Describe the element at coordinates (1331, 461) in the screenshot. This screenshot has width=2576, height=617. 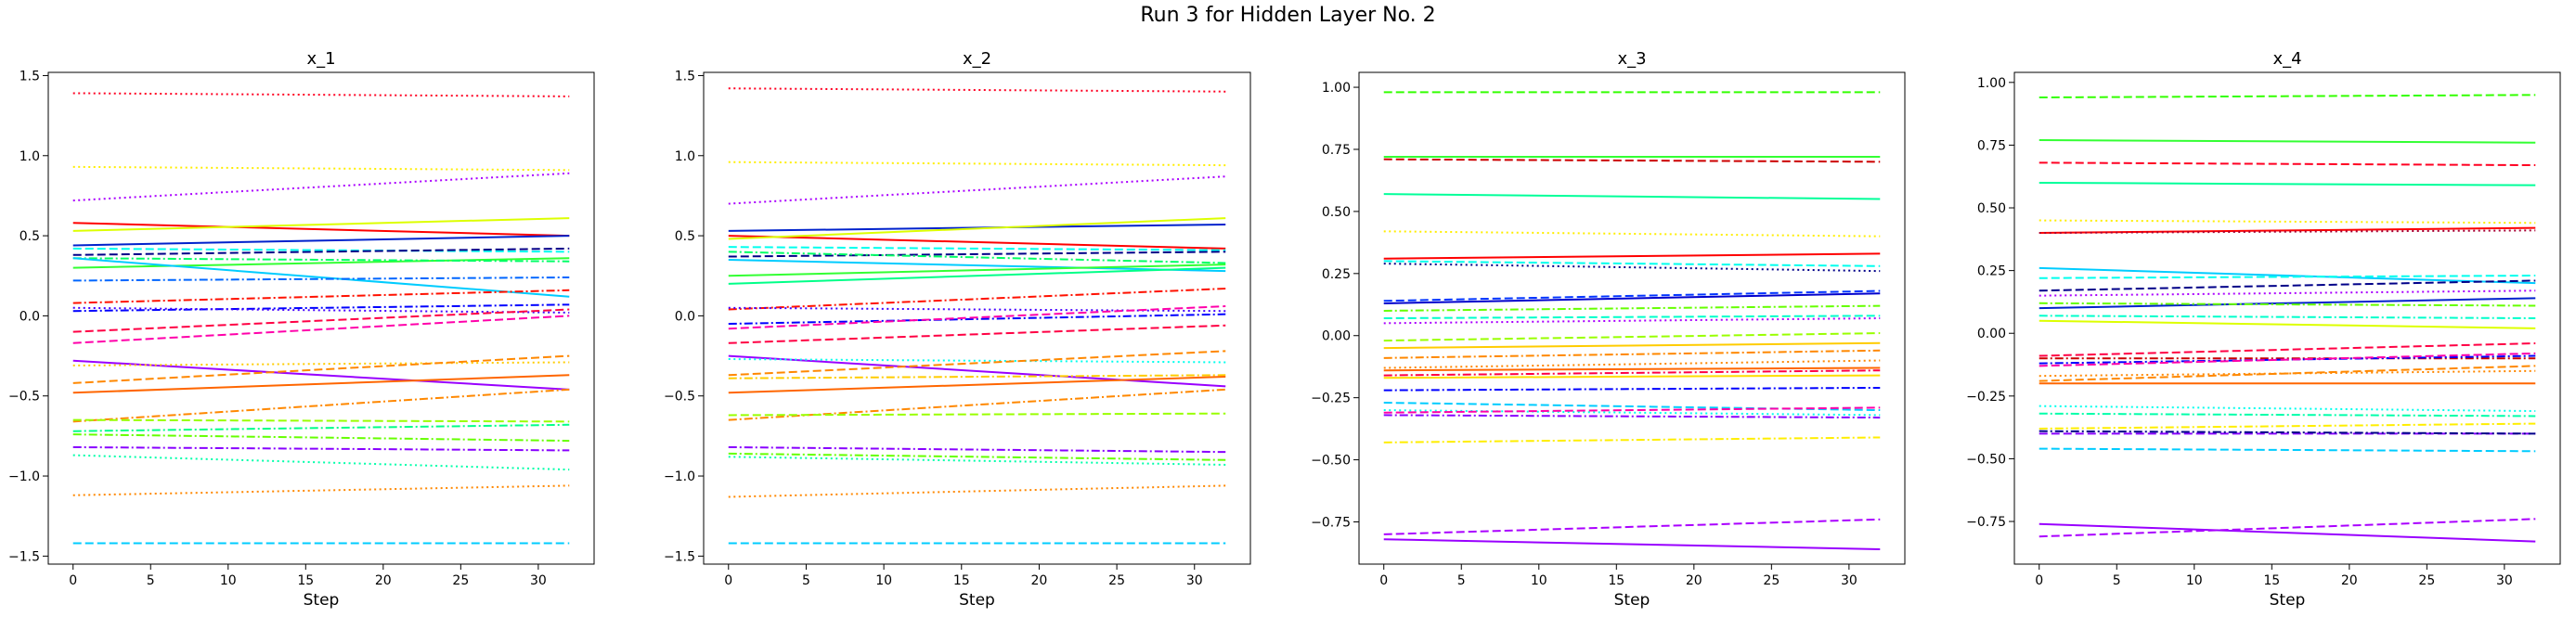
I see `y-tick-label: −0.50` at that location.